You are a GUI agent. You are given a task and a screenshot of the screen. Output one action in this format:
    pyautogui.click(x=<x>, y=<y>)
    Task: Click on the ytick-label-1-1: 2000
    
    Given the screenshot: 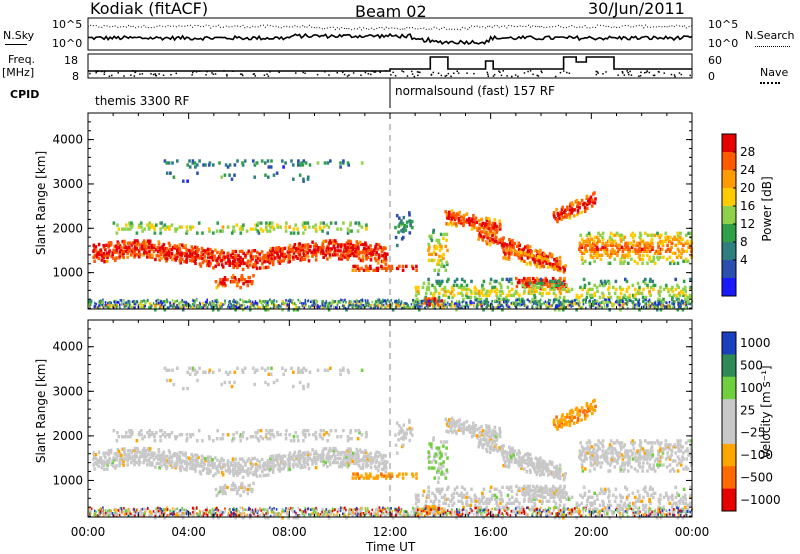 What is the action you would take?
    pyautogui.click(x=67, y=436)
    